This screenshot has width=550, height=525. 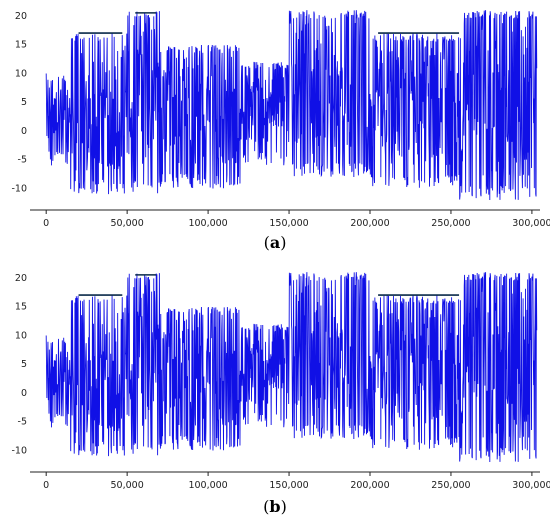 I want to click on caption-a: (a), so click(x=275, y=242).